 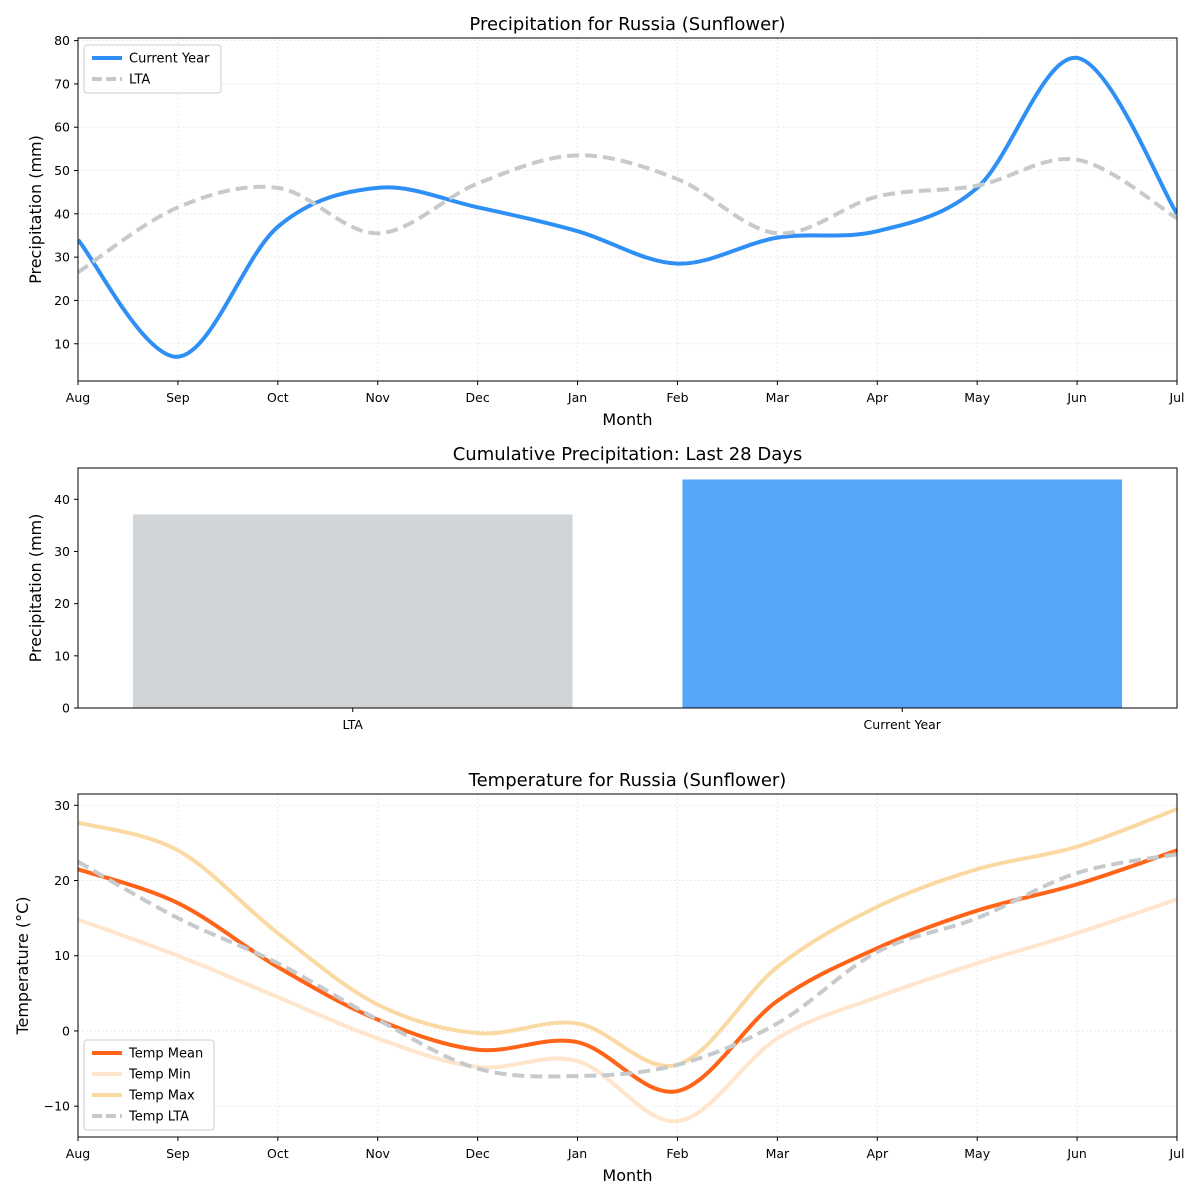 I want to click on chart-title: Cumulative Precipitation: Last 28 Days, so click(x=628, y=454).